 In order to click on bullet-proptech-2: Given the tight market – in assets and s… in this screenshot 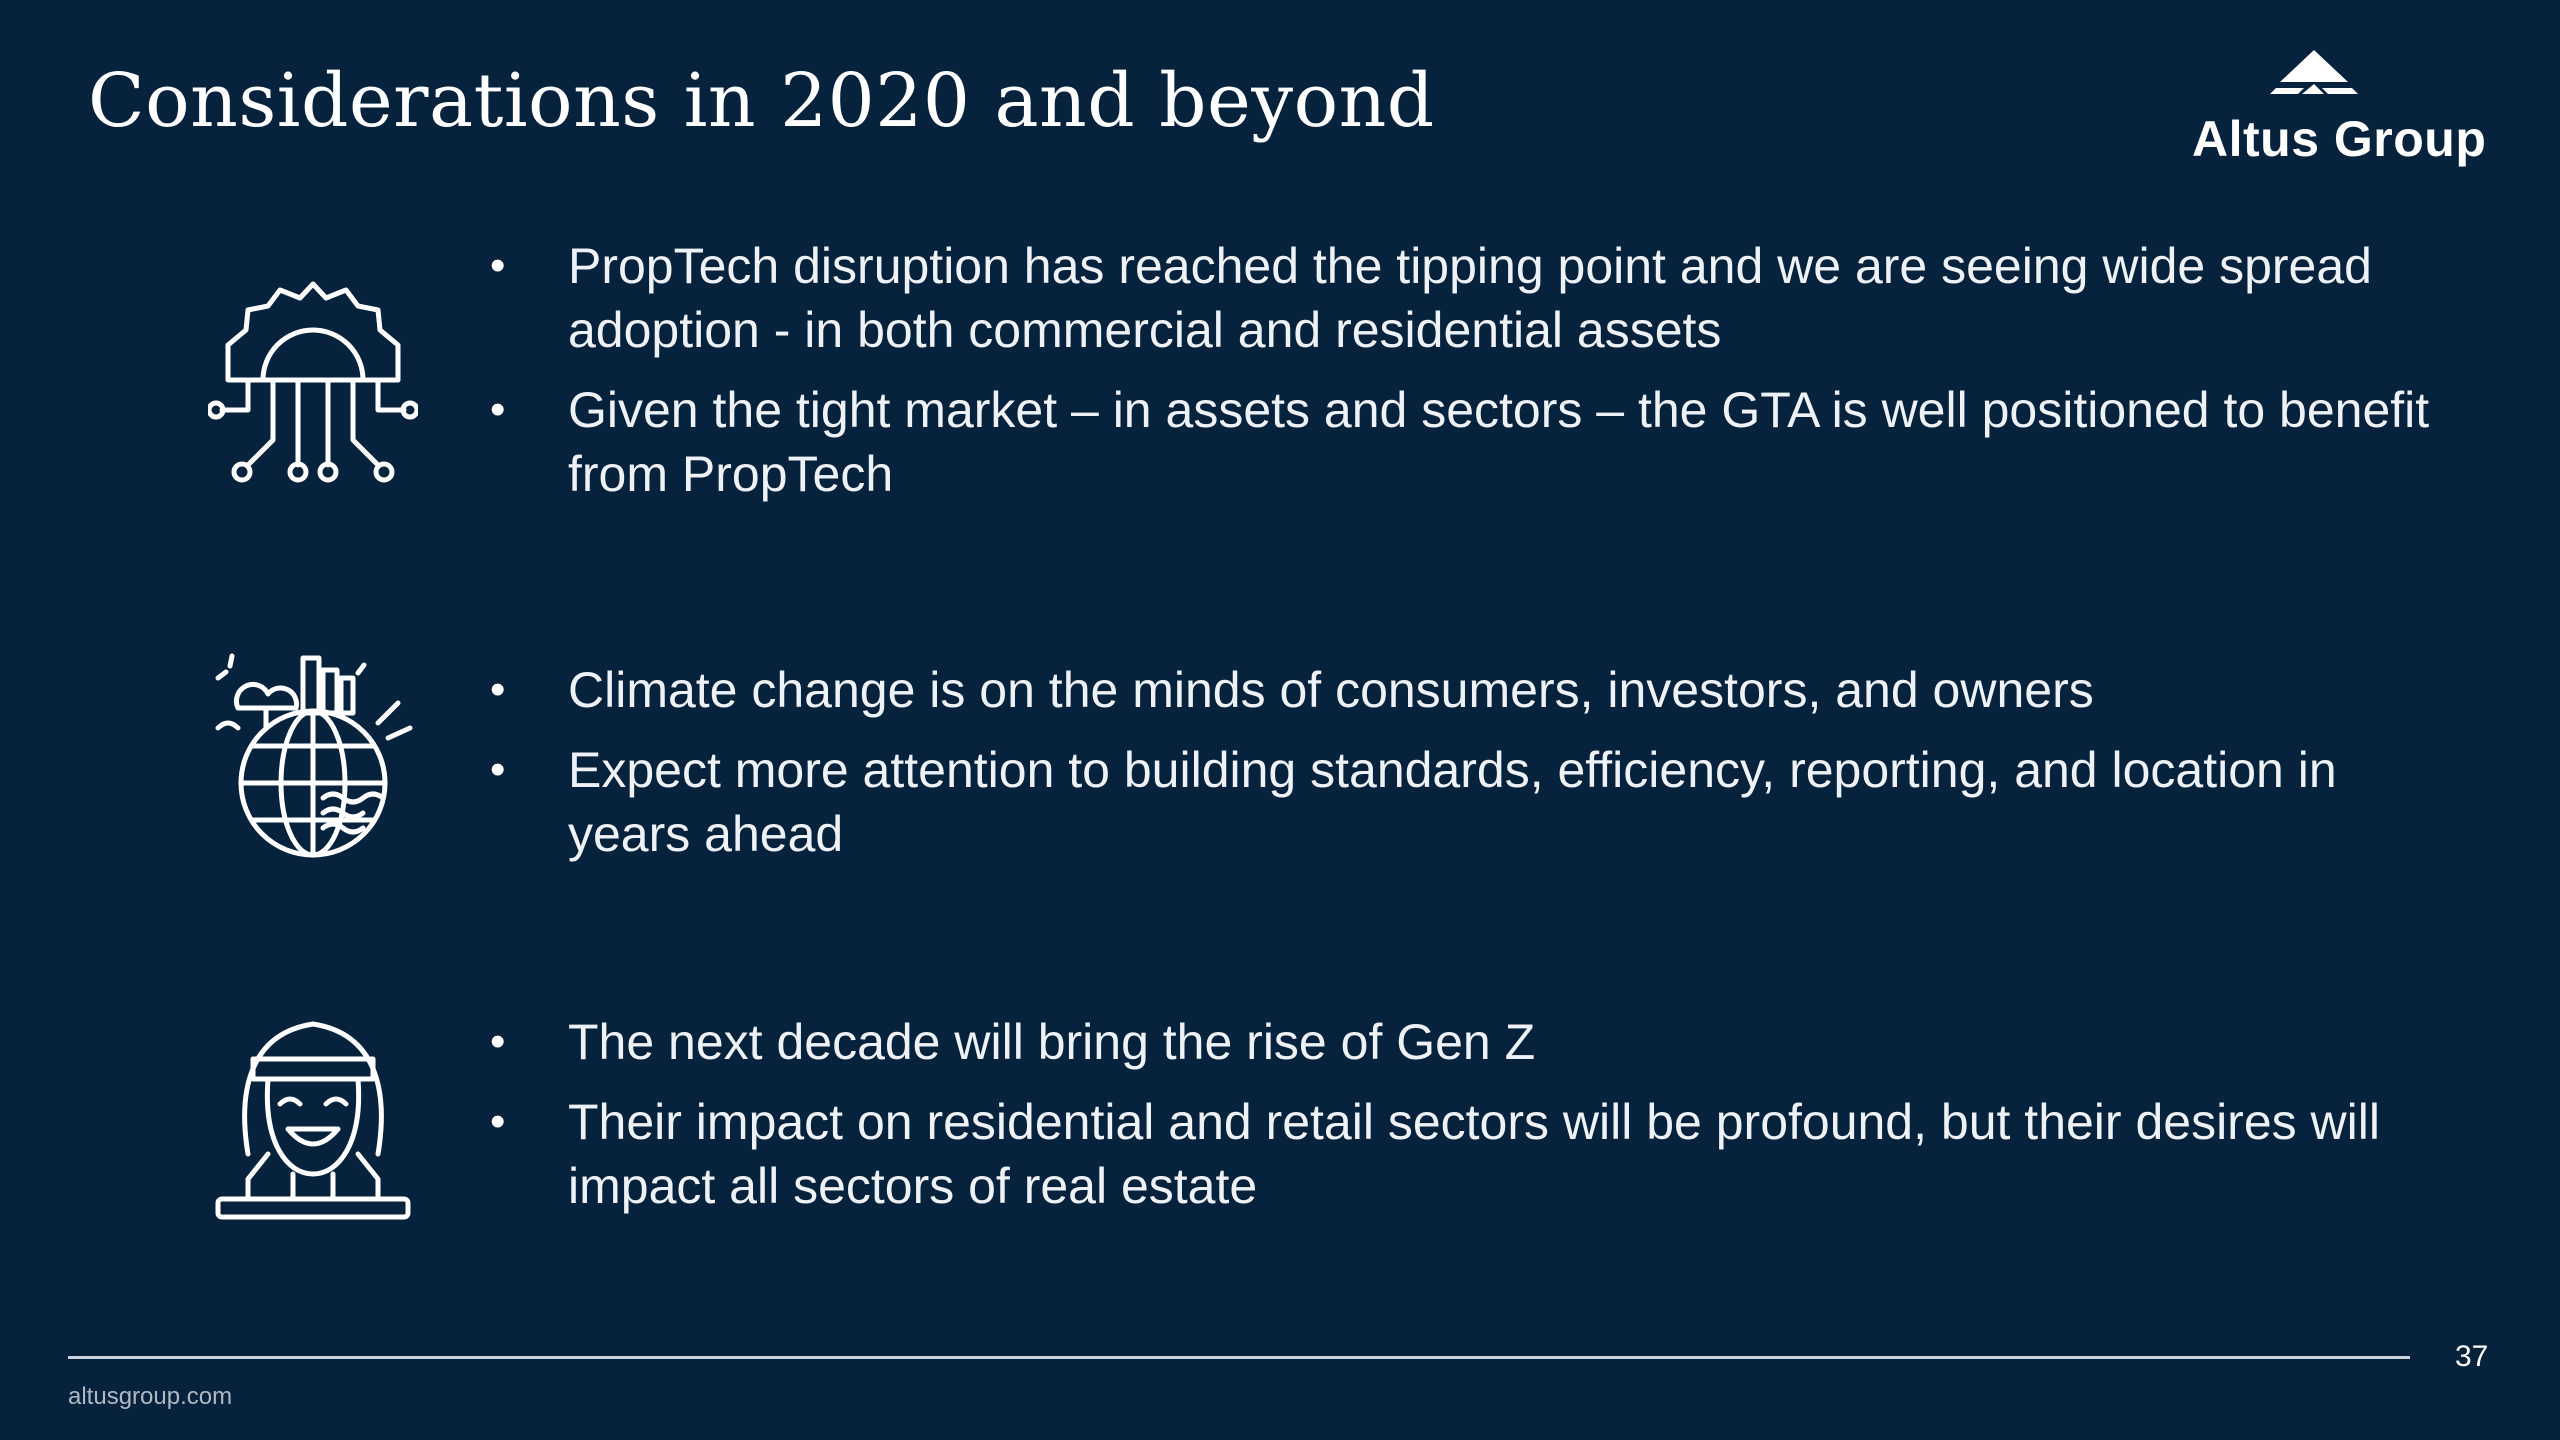, I will do `click(1464, 442)`.